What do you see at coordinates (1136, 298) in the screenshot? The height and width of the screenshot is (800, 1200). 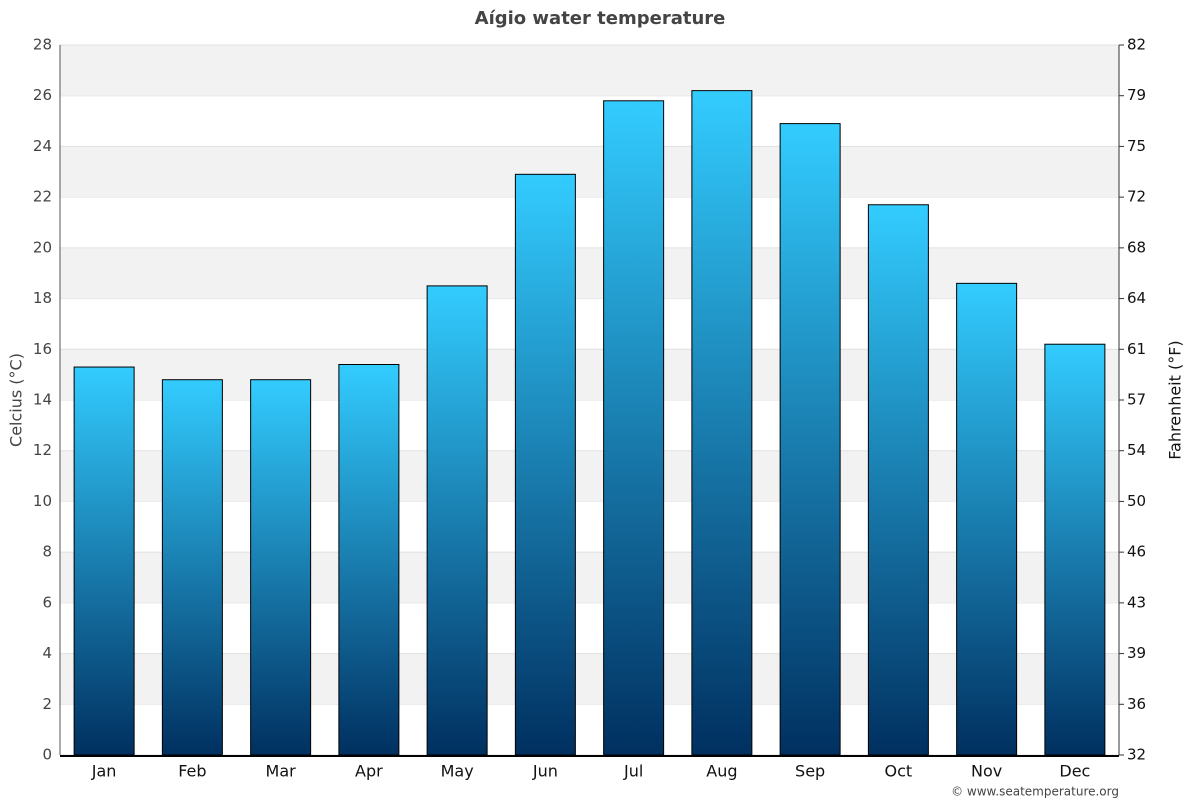 I see `y2-tick-label: 64` at bounding box center [1136, 298].